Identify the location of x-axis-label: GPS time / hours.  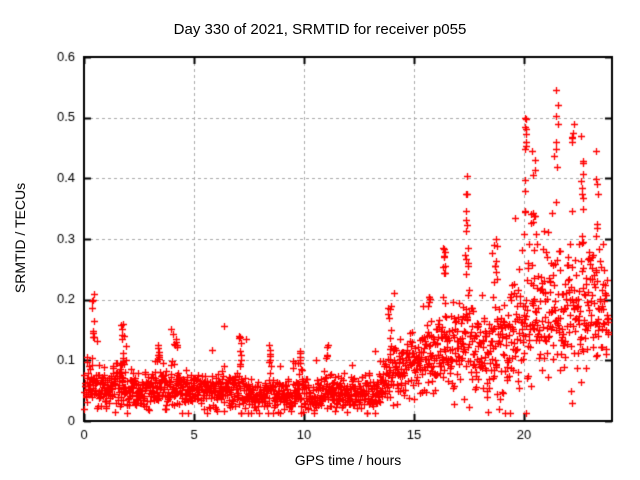
(348, 460).